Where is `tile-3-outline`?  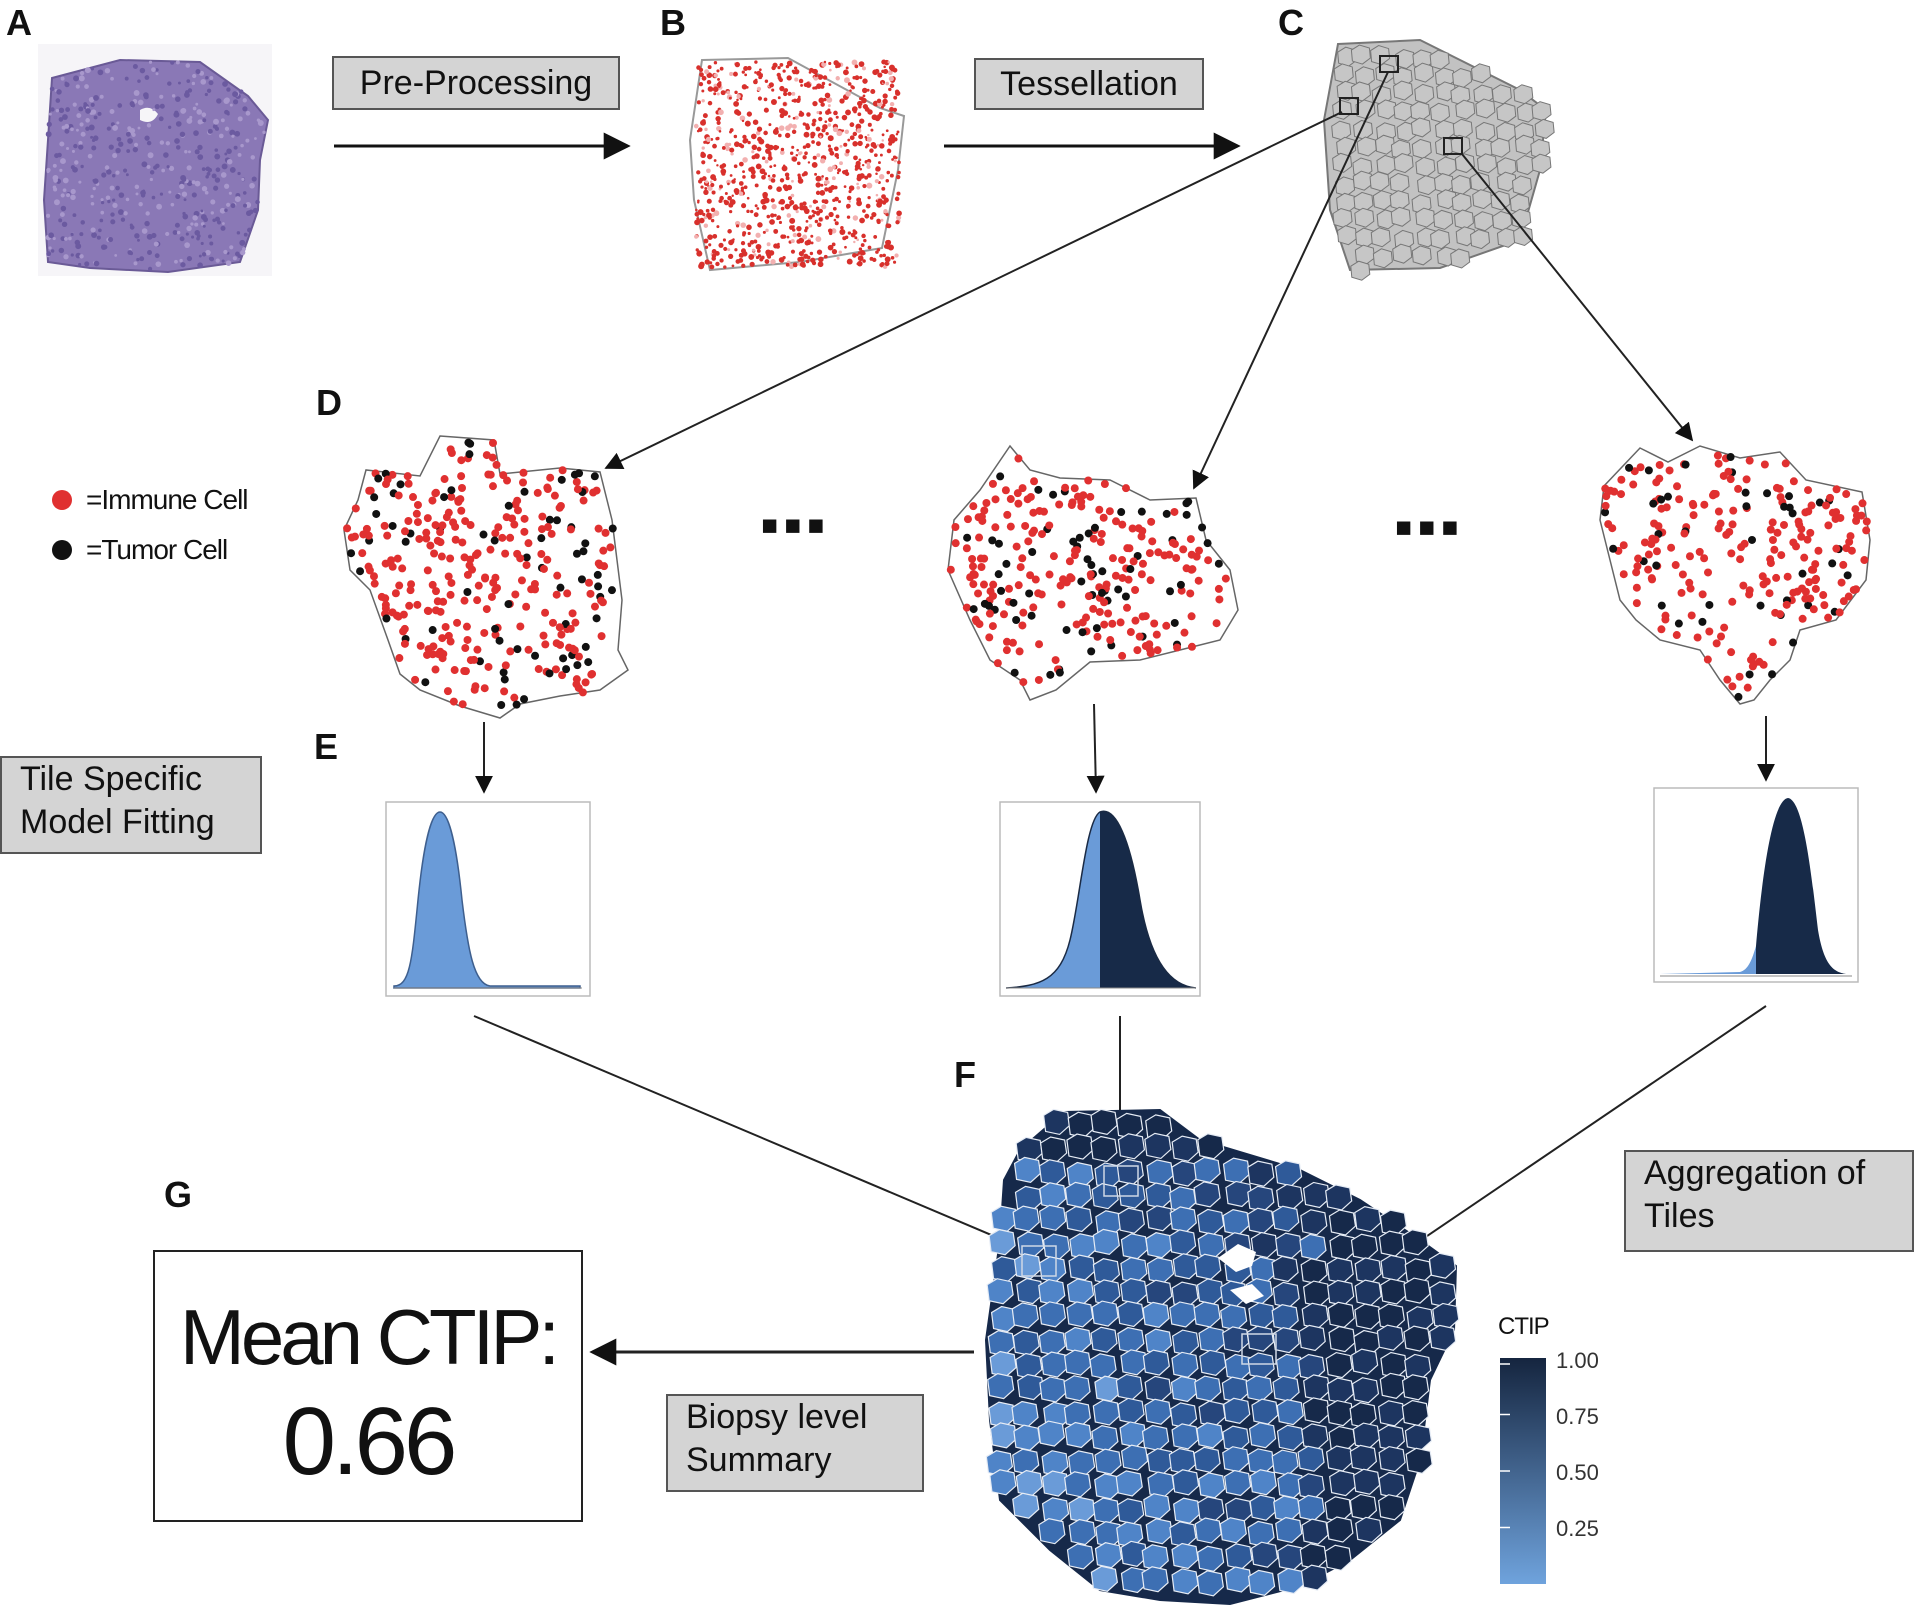 tile-3-outline is located at coordinates (1735, 575).